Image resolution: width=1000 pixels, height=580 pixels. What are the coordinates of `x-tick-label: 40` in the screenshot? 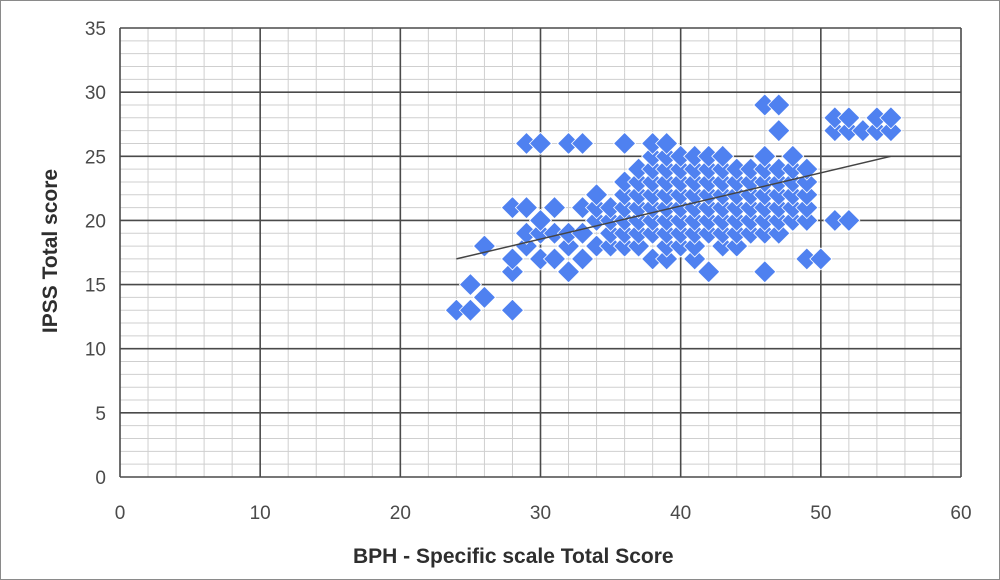 It's located at (680, 513).